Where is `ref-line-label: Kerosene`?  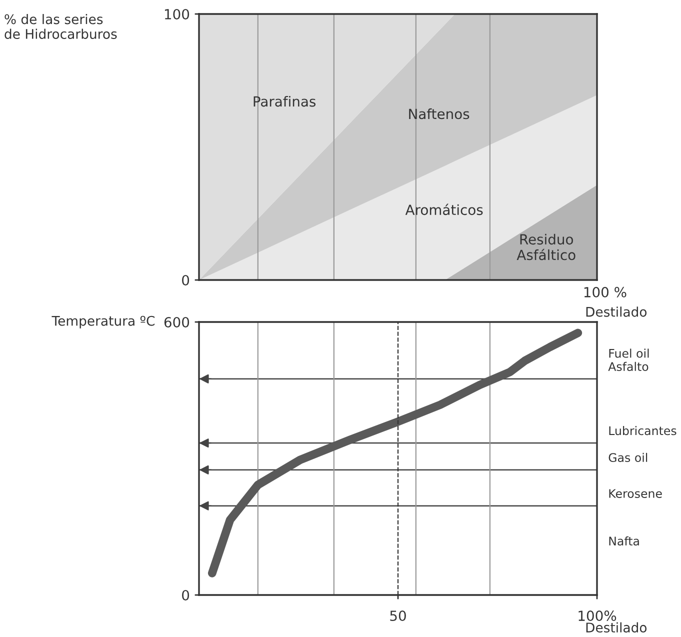
ref-line-label: Kerosene is located at coordinates (635, 493).